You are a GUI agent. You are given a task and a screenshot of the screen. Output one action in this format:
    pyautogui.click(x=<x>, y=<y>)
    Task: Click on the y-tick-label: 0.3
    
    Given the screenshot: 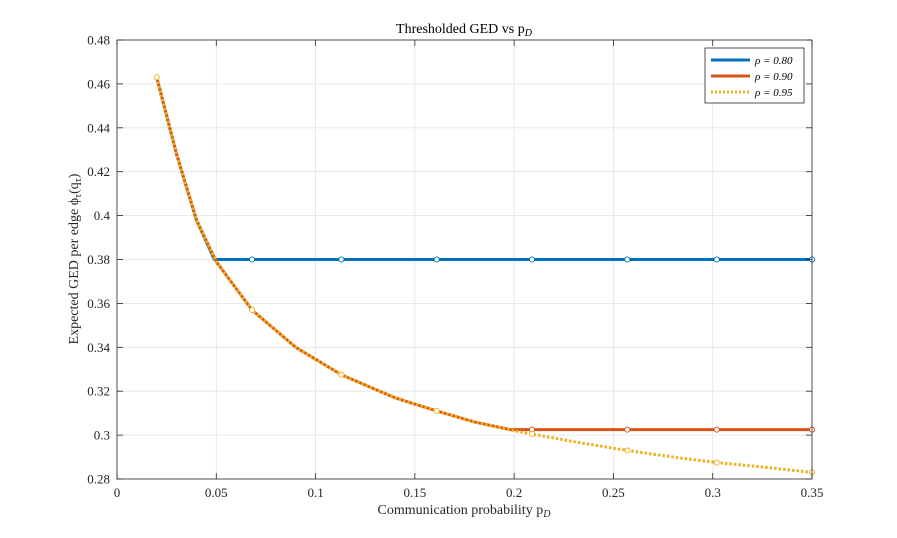 What is the action you would take?
    pyautogui.click(x=102, y=435)
    